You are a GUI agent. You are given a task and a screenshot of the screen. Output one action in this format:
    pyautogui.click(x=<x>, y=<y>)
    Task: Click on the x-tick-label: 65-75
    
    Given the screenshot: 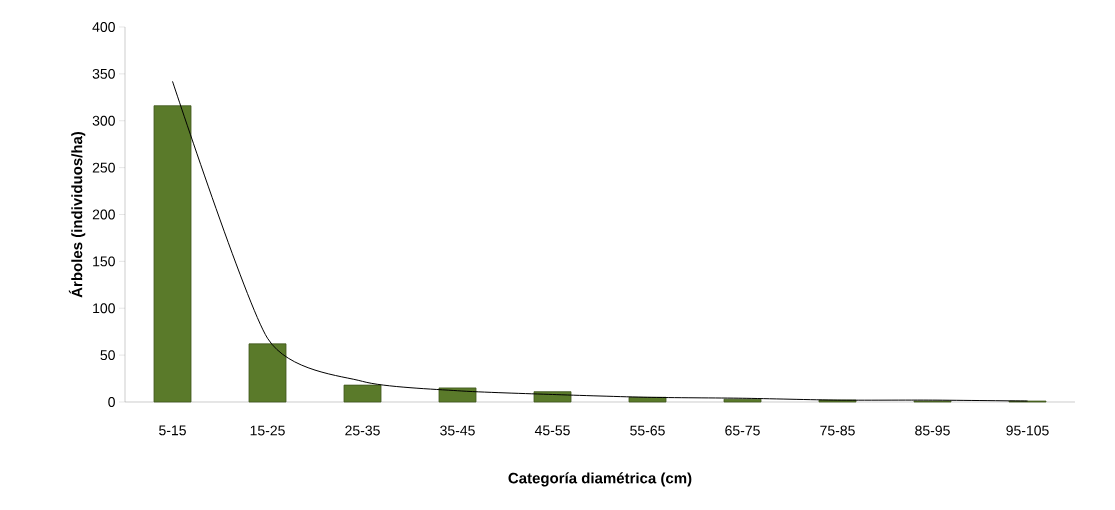 What is the action you would take?
    pyautogui.click(x=742, y=430)
    